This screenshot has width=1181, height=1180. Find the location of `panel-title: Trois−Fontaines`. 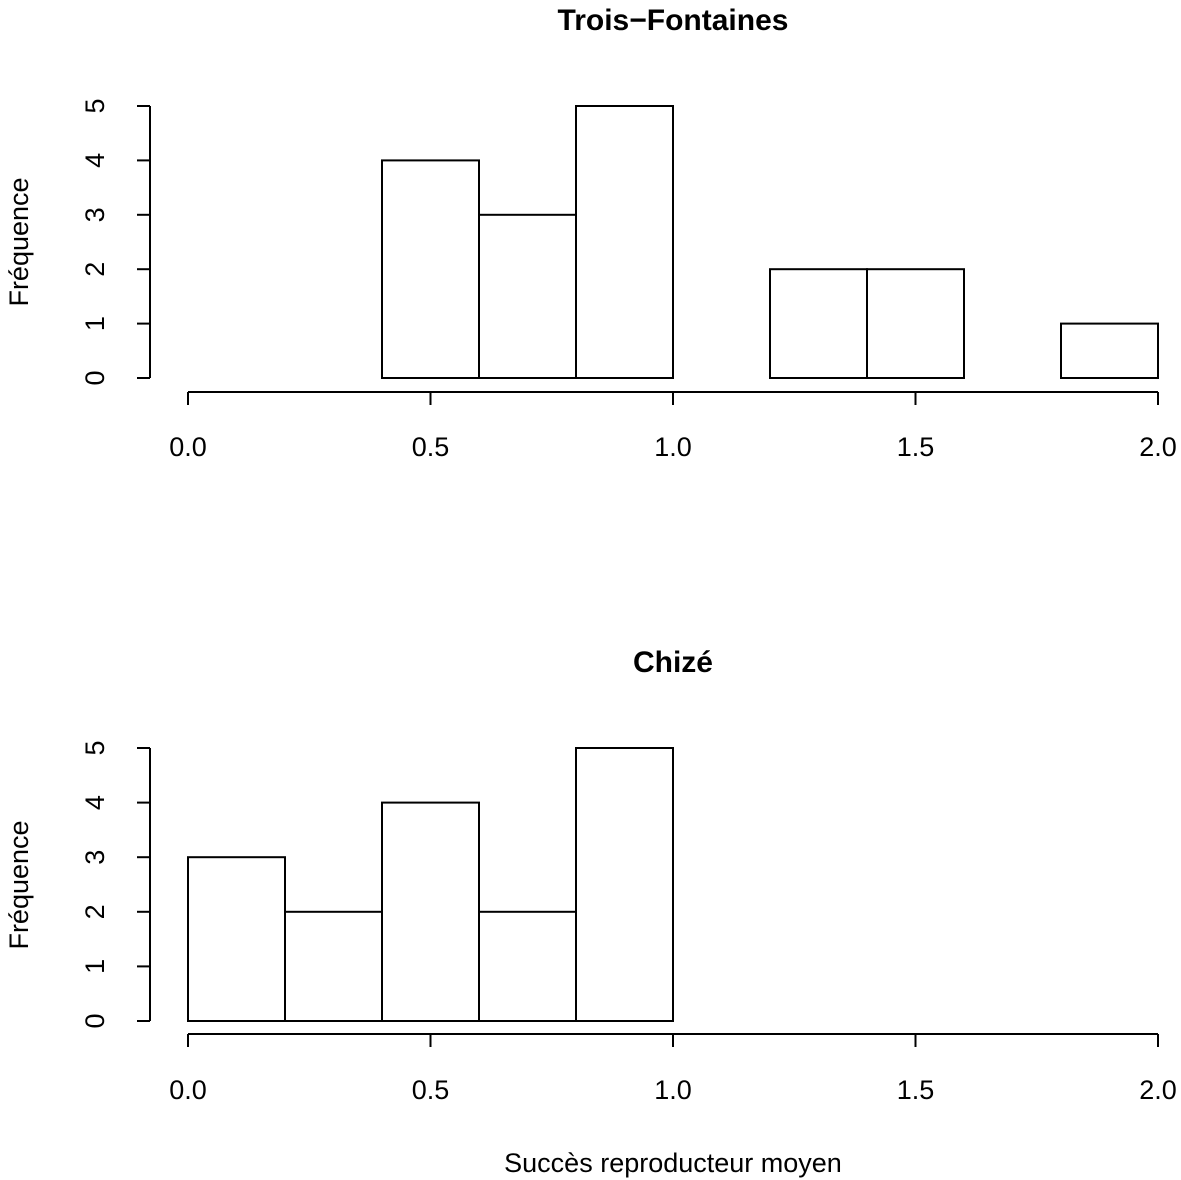

panel-title: Trois−Fontaines is located at coordinates (673, 20).